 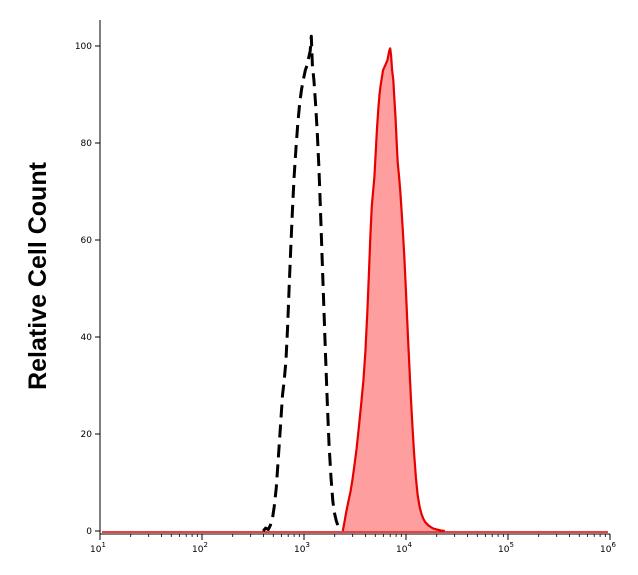 I want to click on series-2-area, so click(x=393, y=290).